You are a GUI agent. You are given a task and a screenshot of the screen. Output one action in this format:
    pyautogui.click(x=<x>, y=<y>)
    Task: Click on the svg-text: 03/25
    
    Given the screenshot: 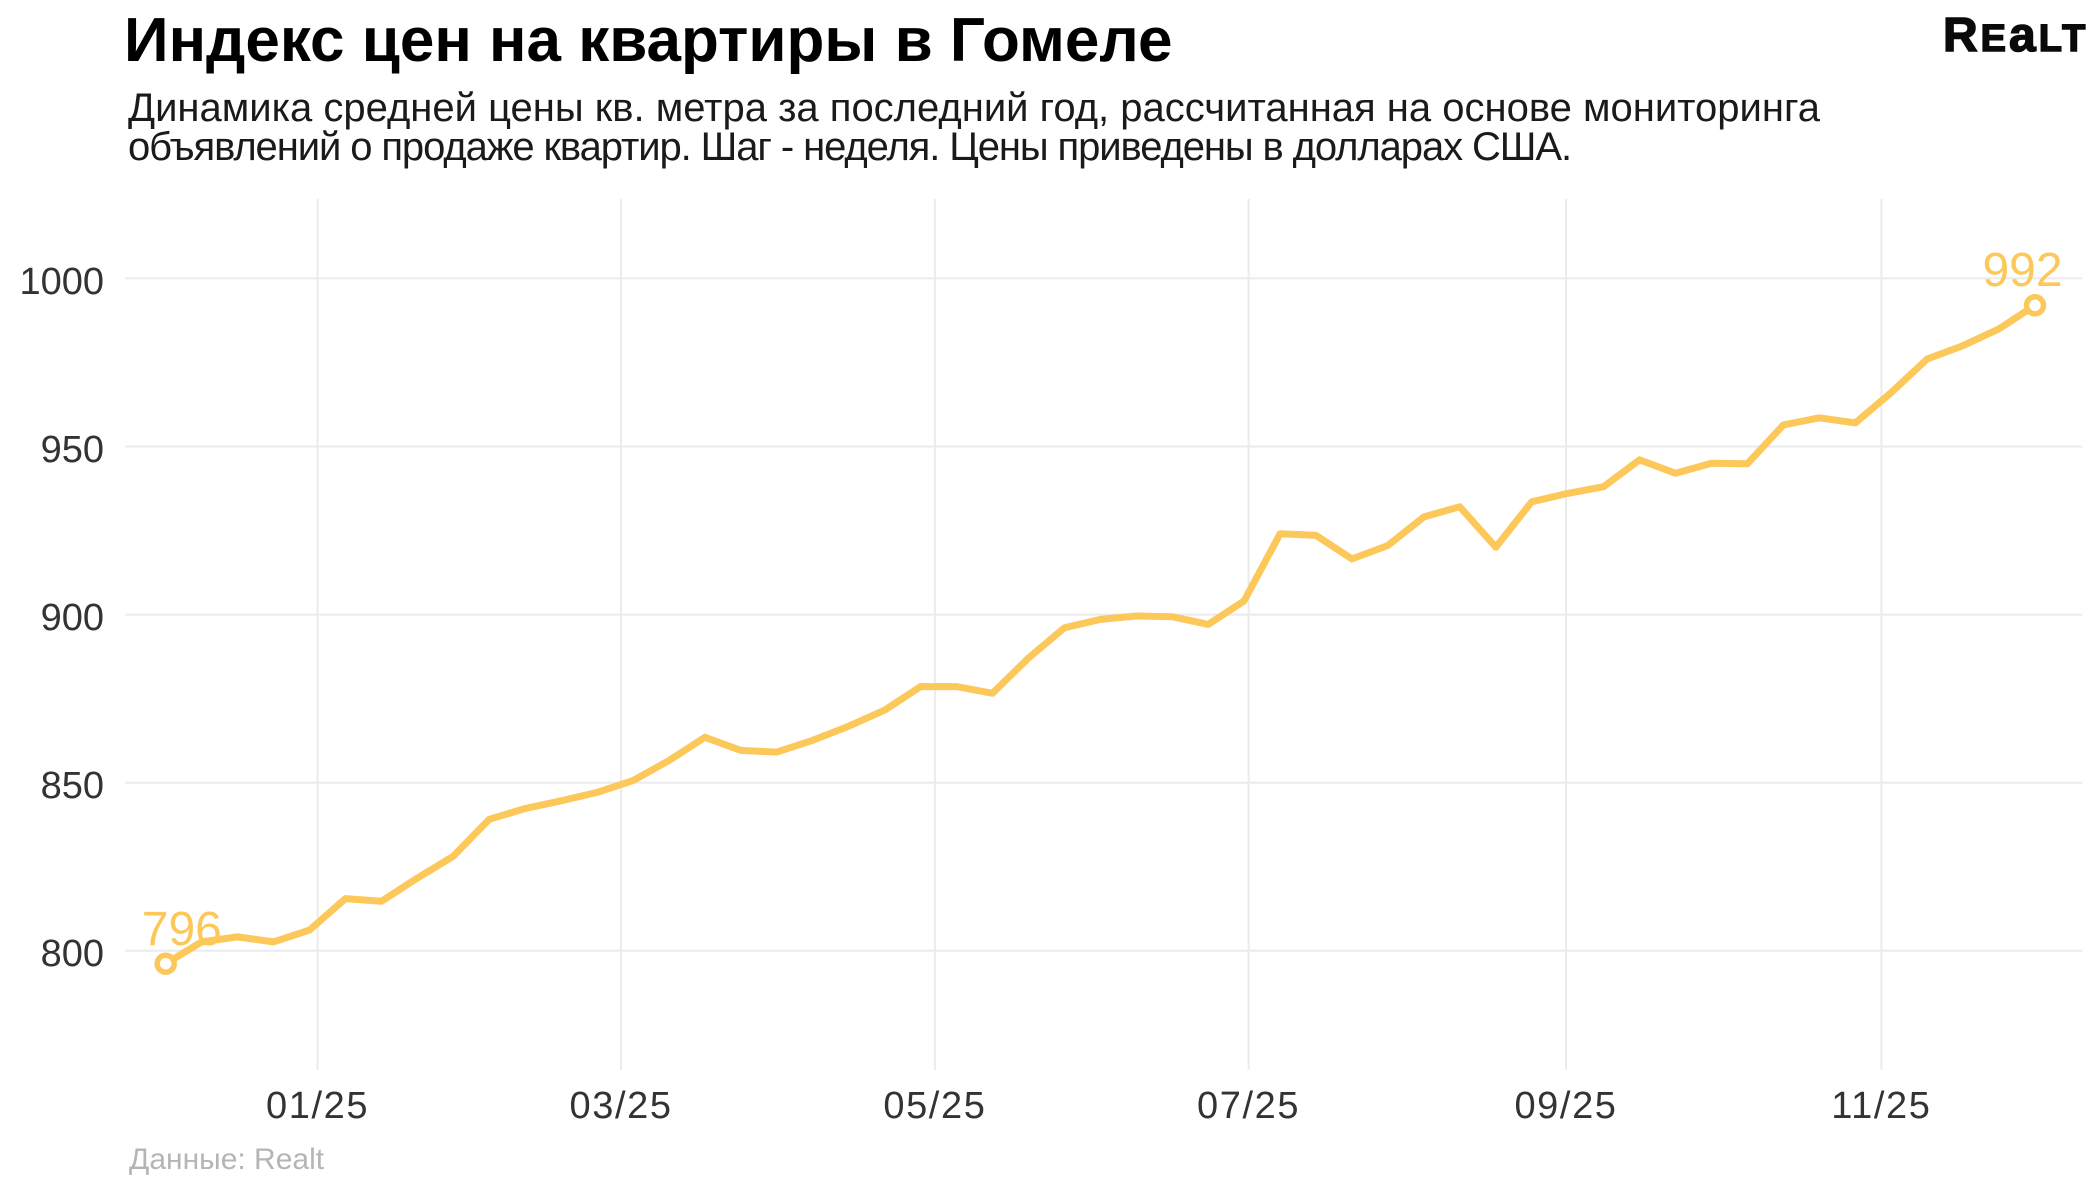 What is the action you would take?
    pyautogui.click(x=621, y=1106)
    